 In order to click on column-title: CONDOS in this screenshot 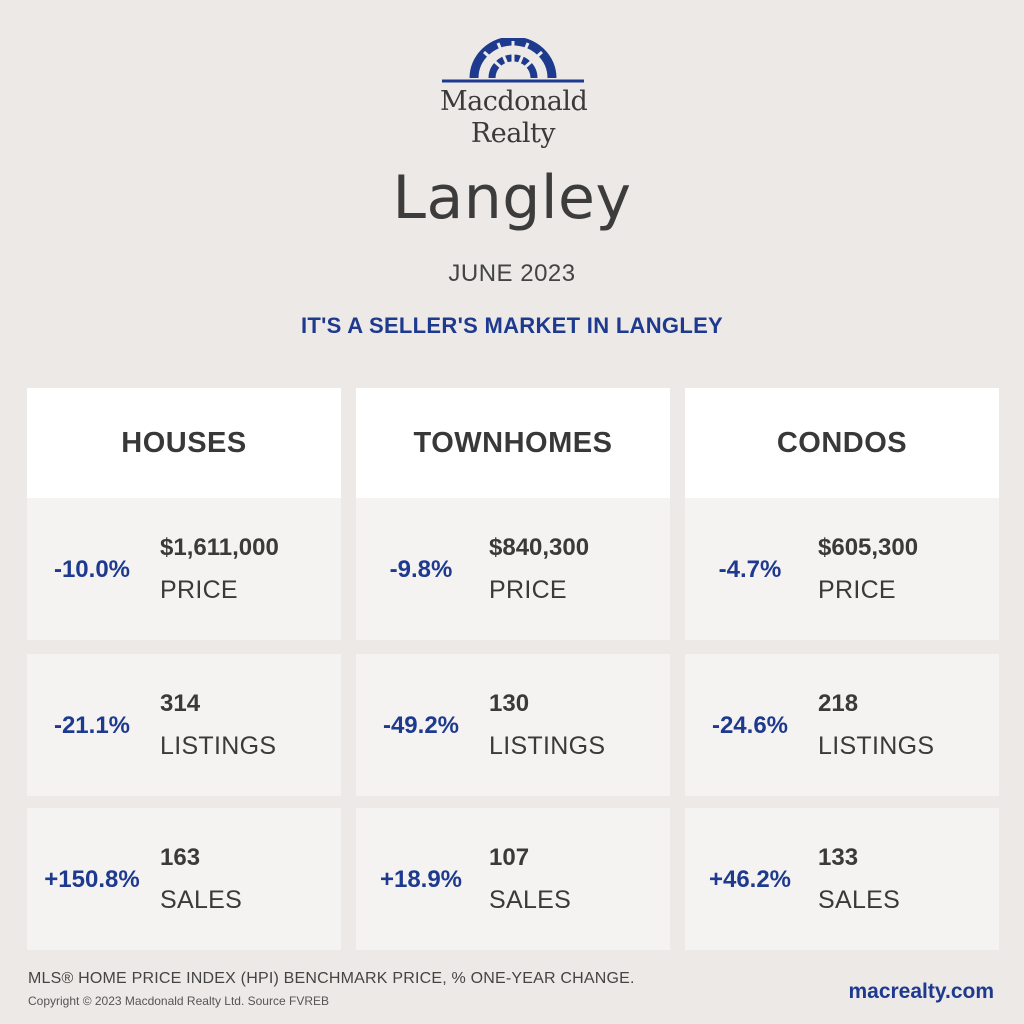, I will do `click(842, 443)`.